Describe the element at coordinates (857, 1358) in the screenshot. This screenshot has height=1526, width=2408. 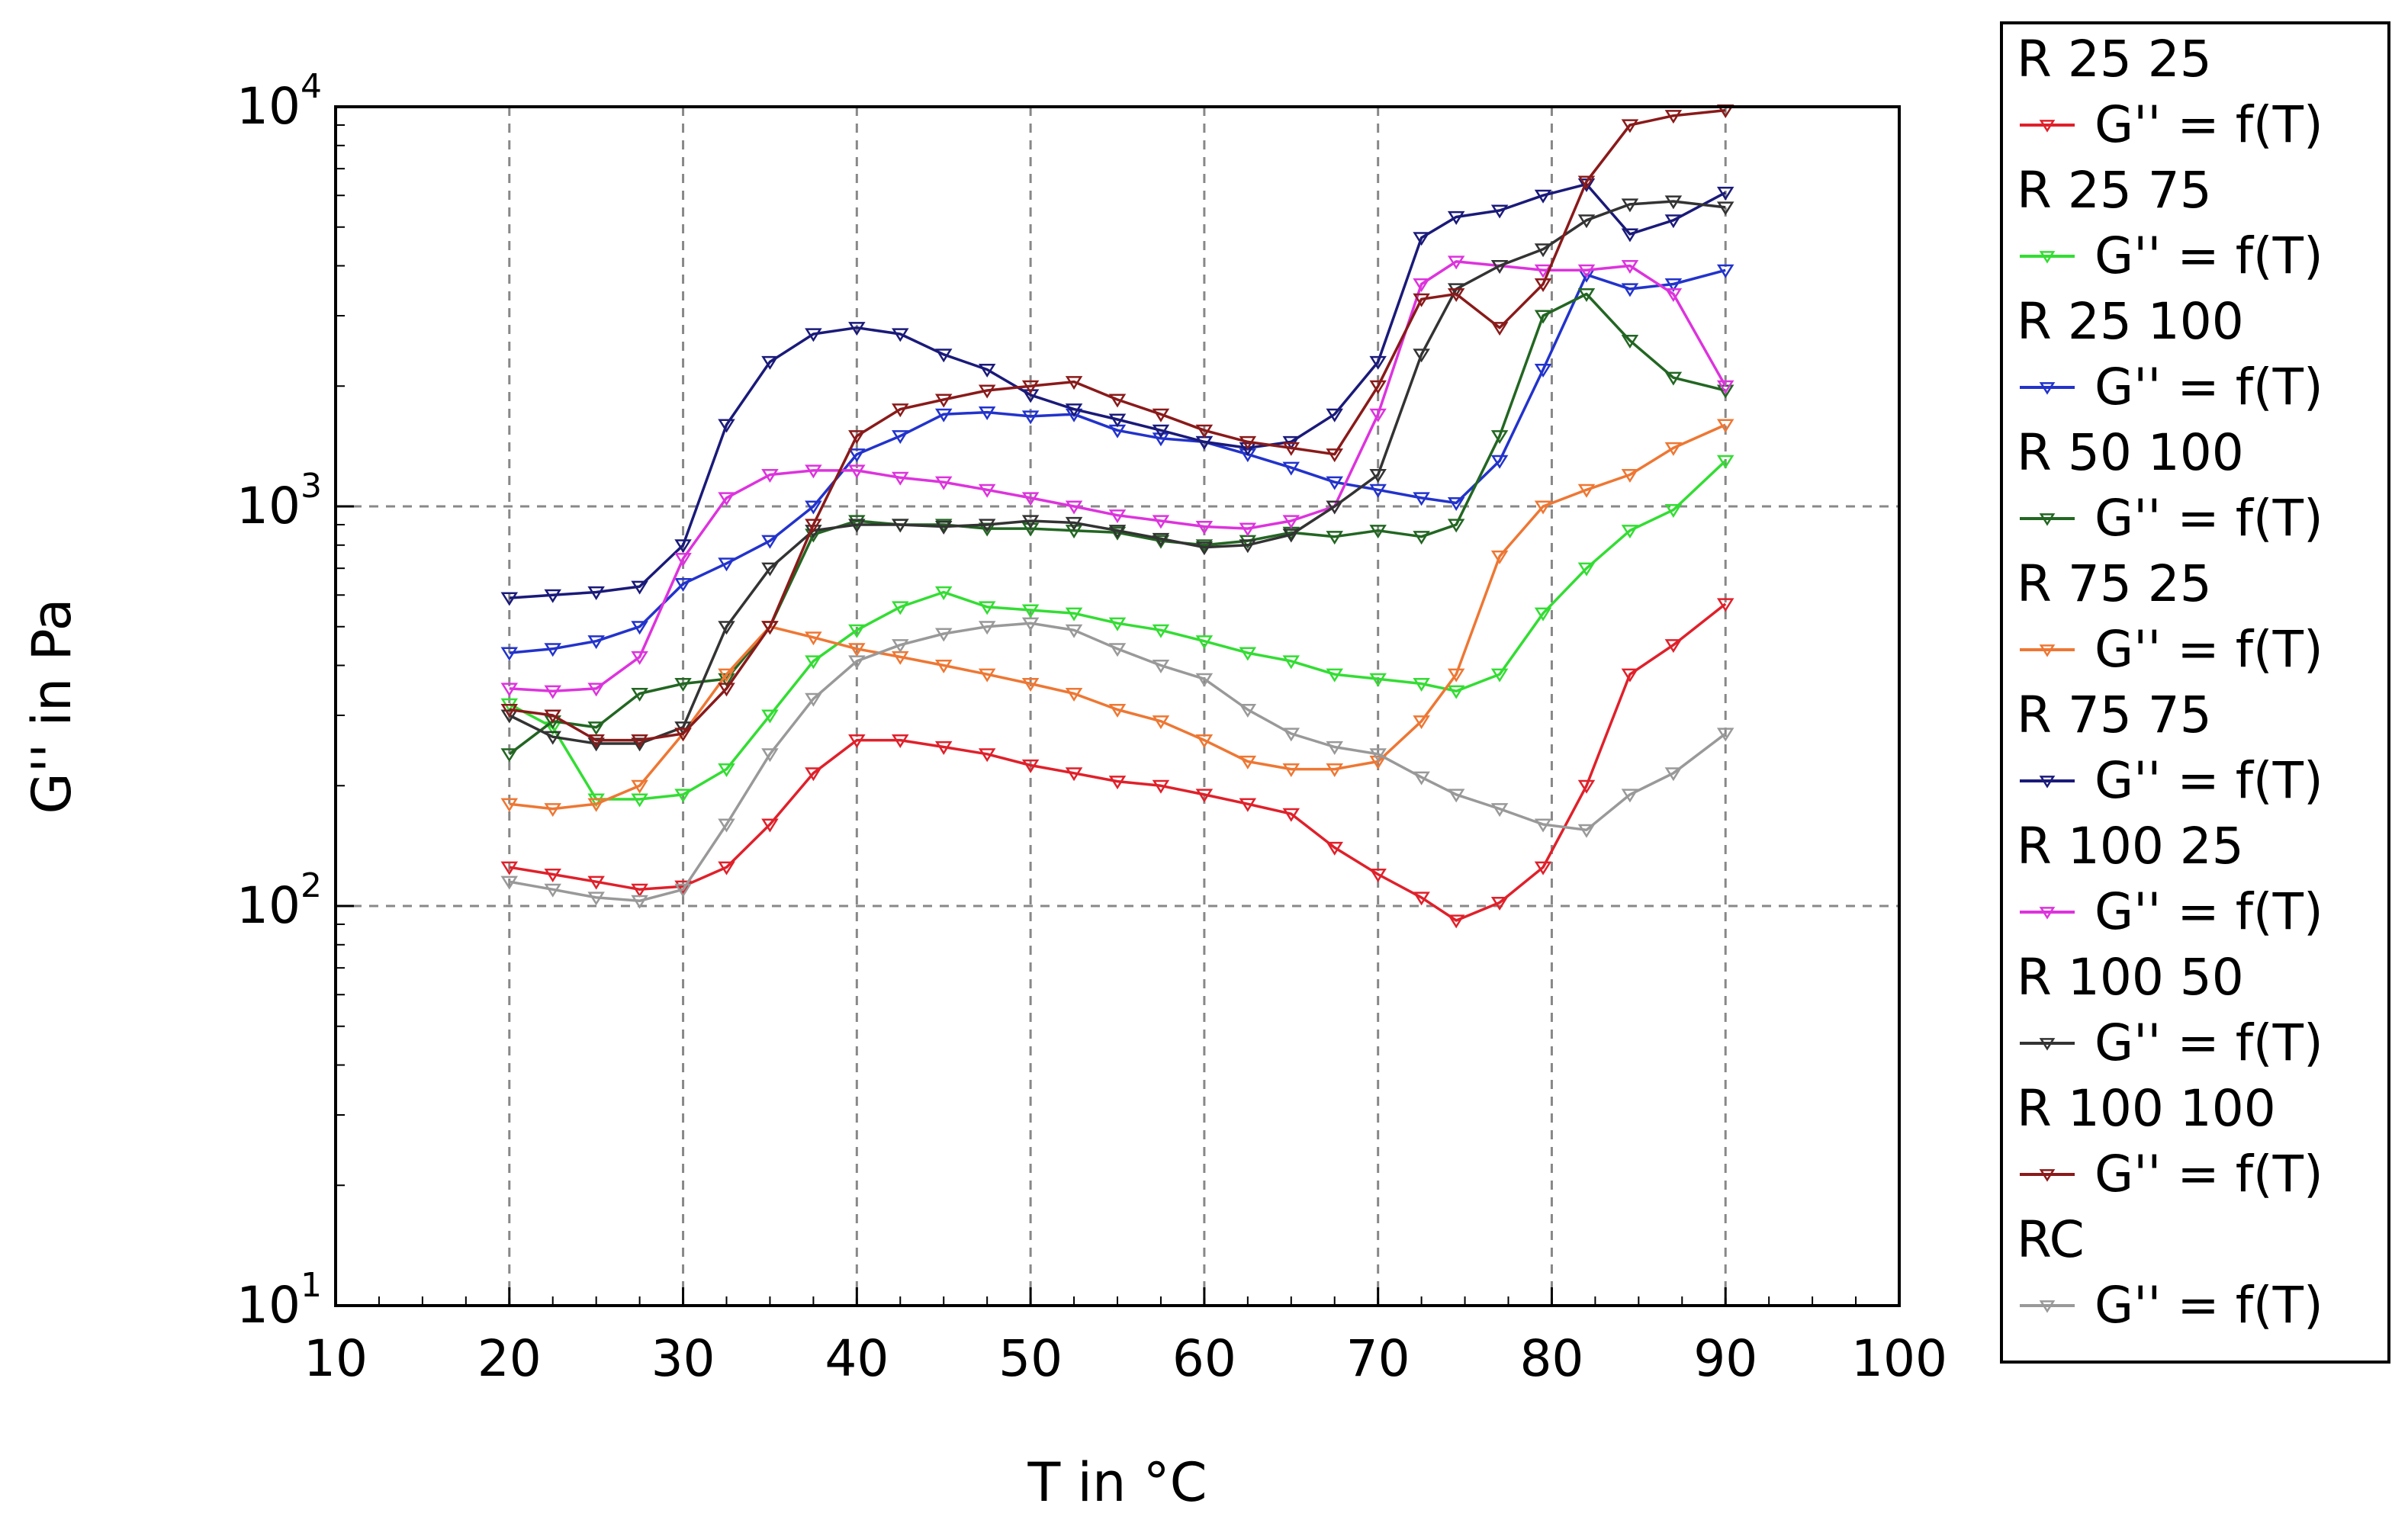
I see `x-tick-label: 40` at that location.